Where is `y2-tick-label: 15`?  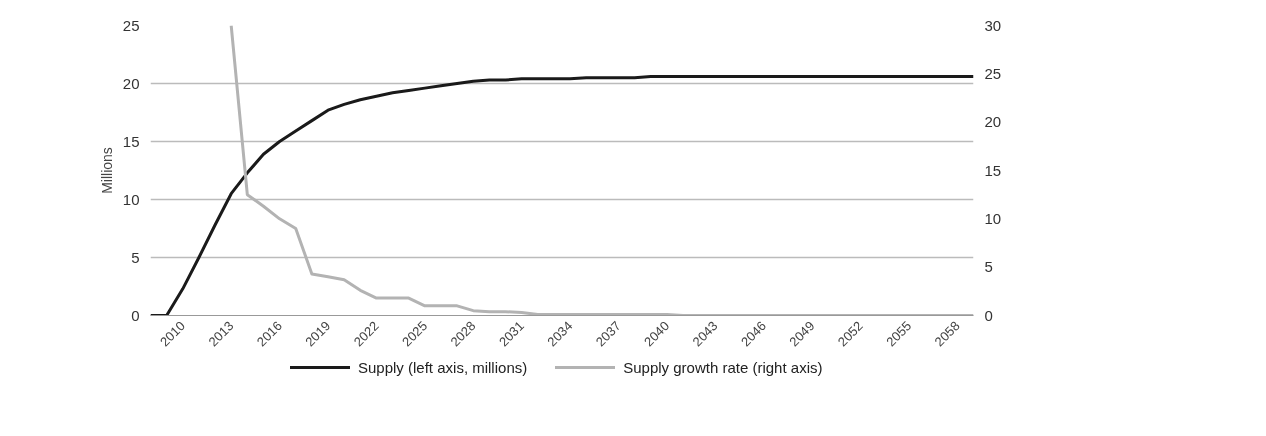 y2-tick-label: 15 is located at coordinates (993, 170).